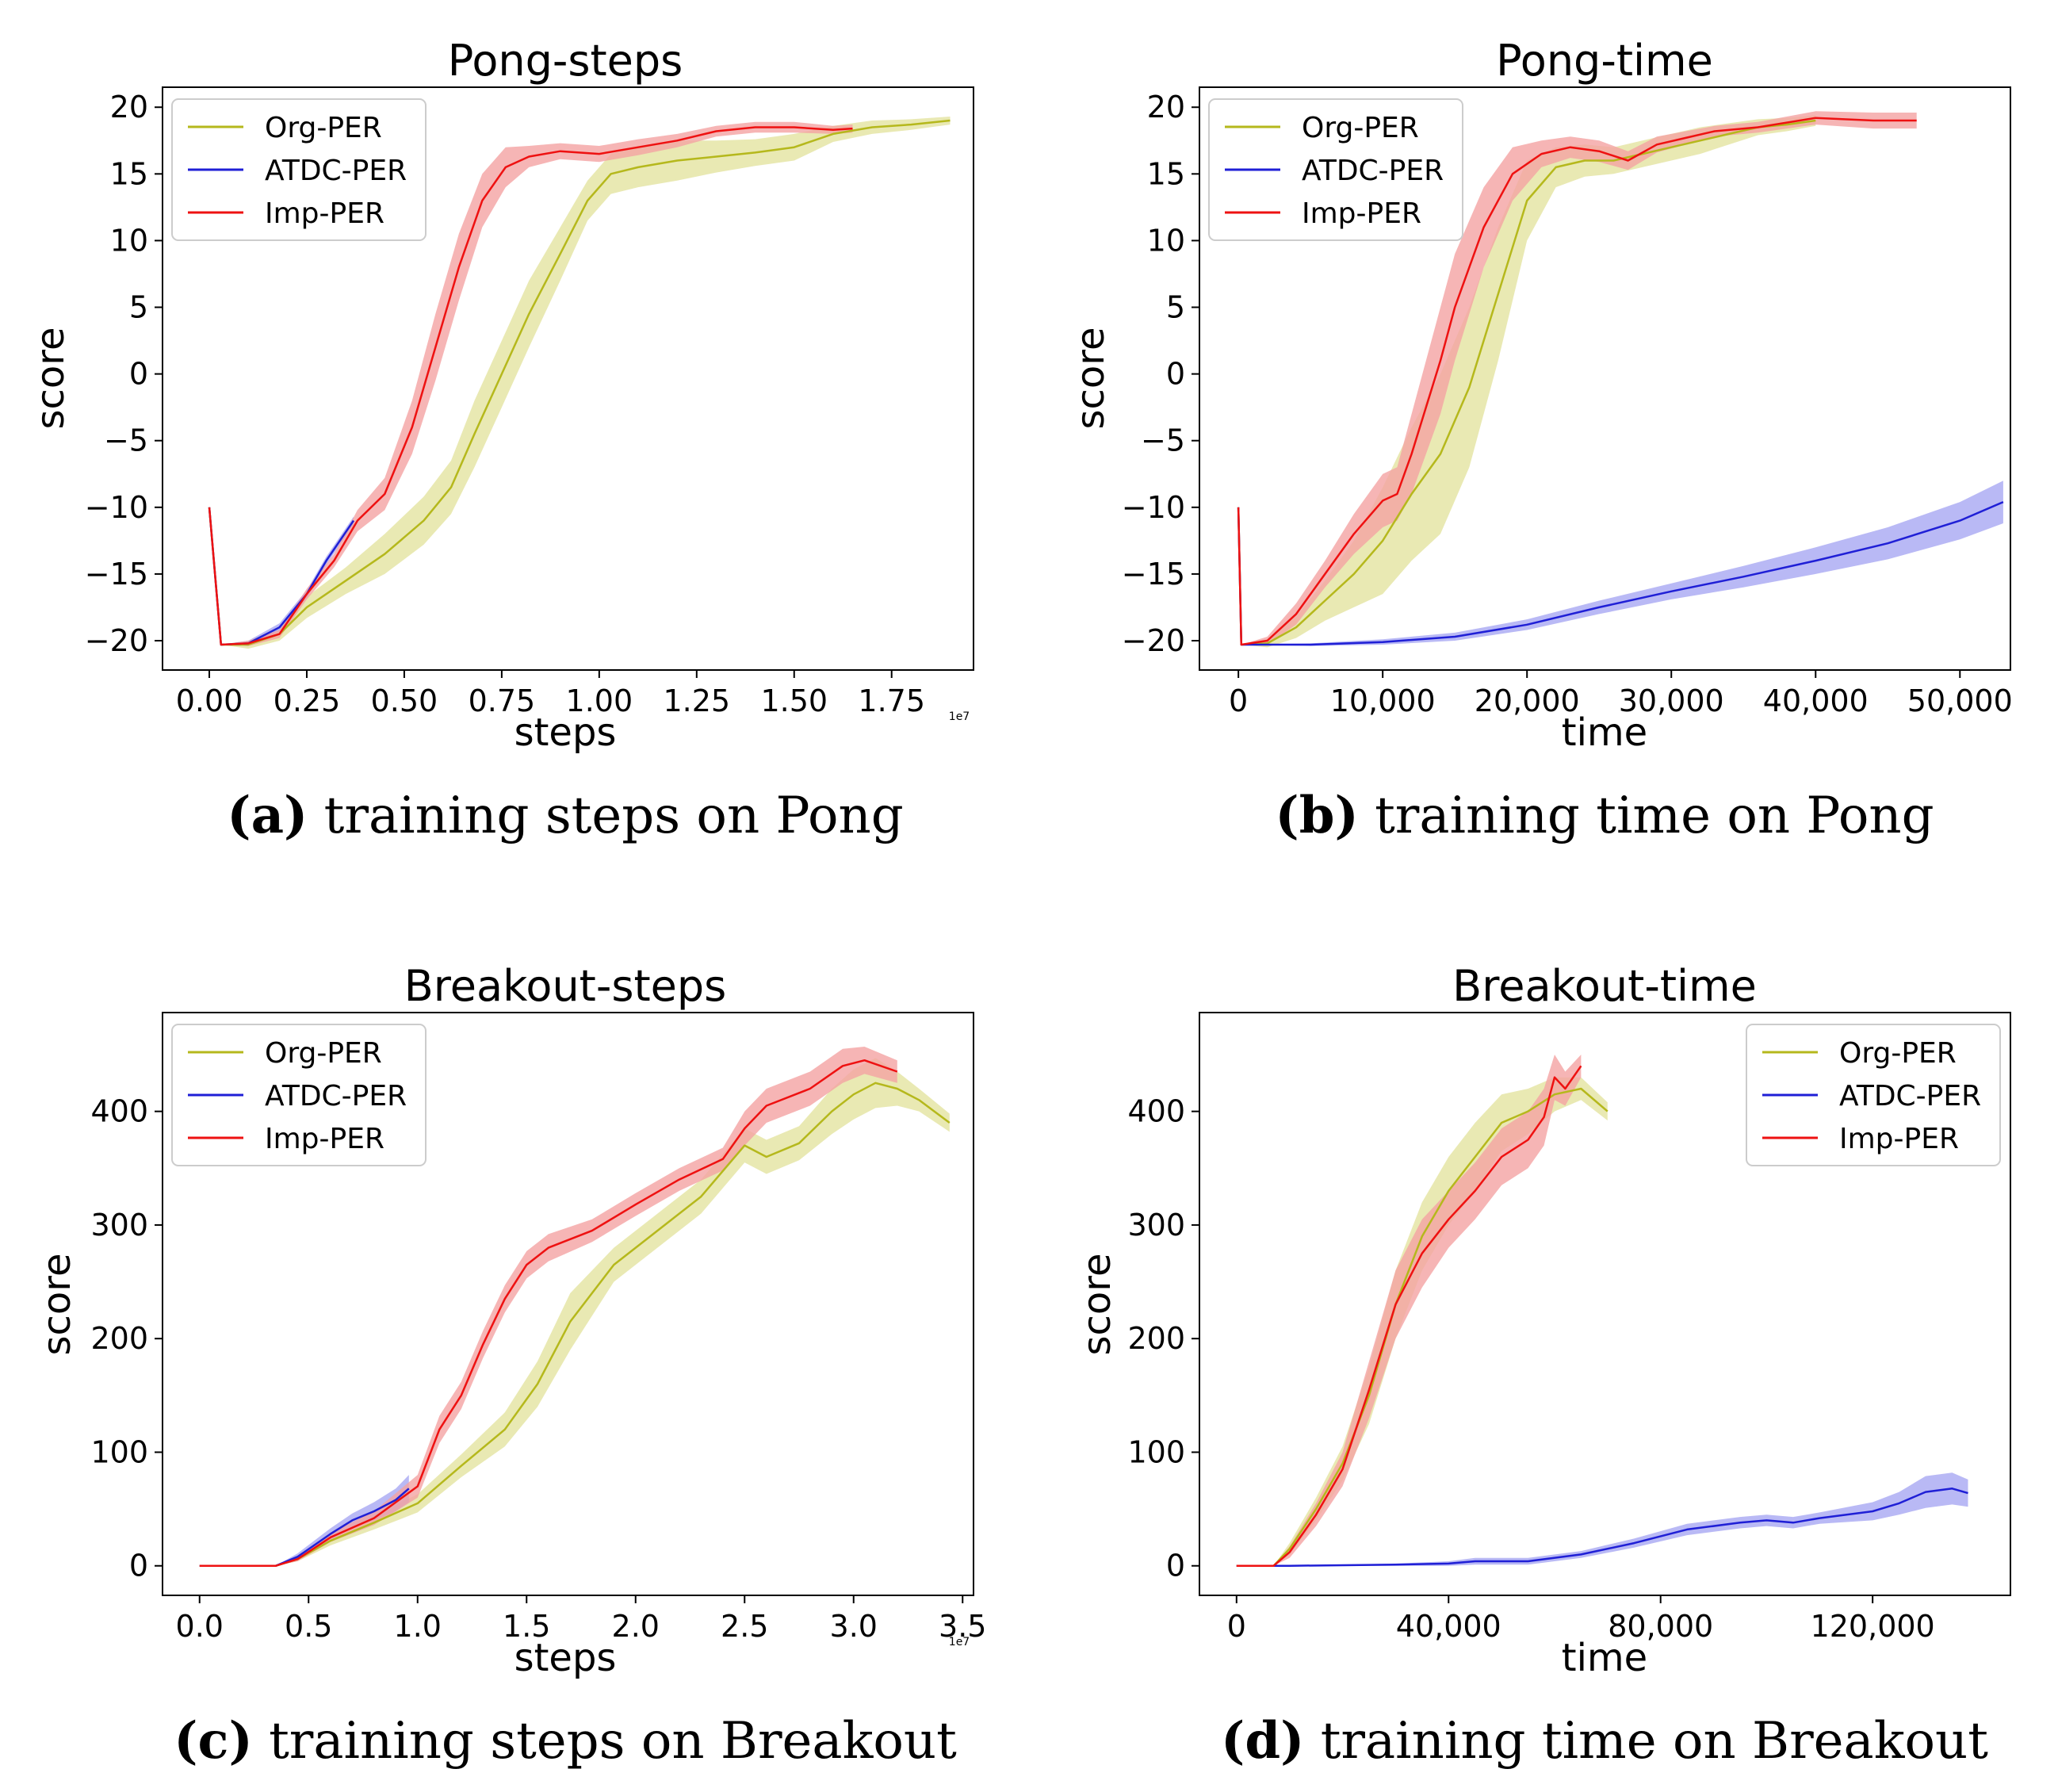  What do you see at coordinates (213, 1741) in the screenshot?
I see `caption-letter: (c)` at bounding box center [213, 1741].